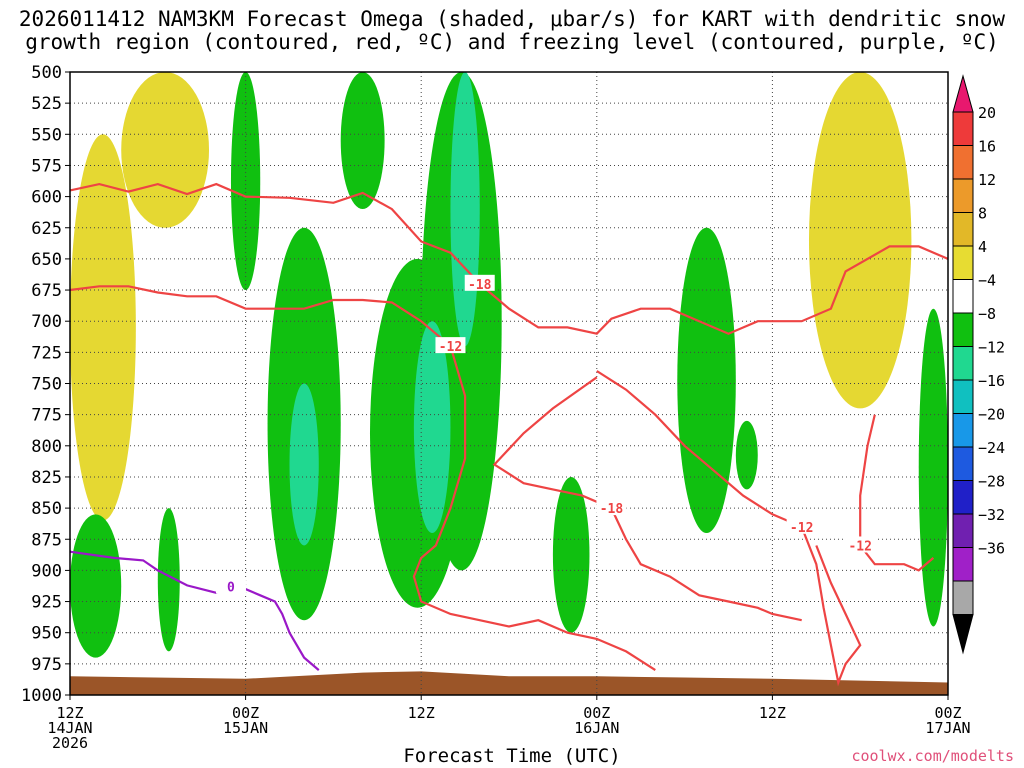 This screenshot has height=768, width=1024. I want to click on y-tick-label-750: 750, so click(46, 385).